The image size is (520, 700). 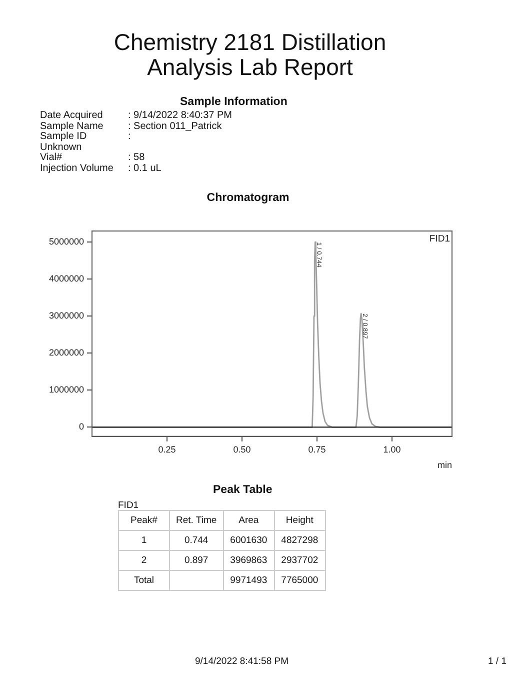 I want to click on text: Unknown, so click(x=61, y=147).